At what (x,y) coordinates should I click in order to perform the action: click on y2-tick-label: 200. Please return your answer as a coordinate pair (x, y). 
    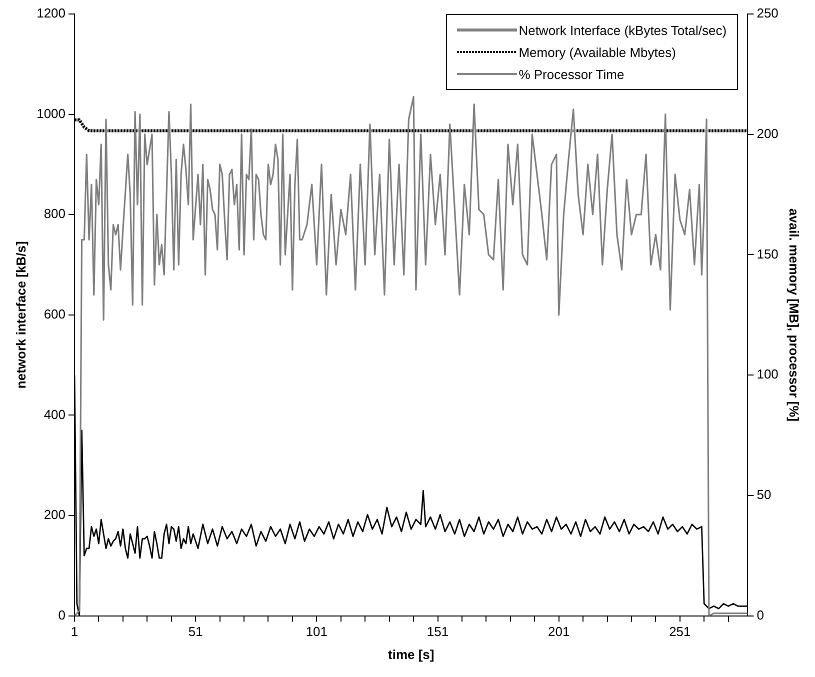
    Looking at the image, I should click on (767, 133).